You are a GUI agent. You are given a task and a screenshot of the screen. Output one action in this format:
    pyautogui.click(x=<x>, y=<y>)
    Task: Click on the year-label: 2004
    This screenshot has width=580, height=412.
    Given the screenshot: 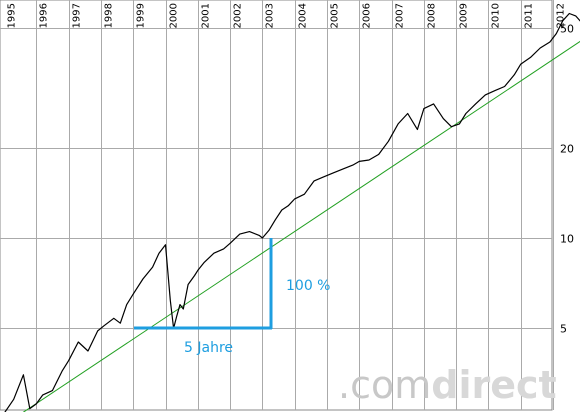 What is the action you would take?
    pyautogui.click(x=303, y=15)
    